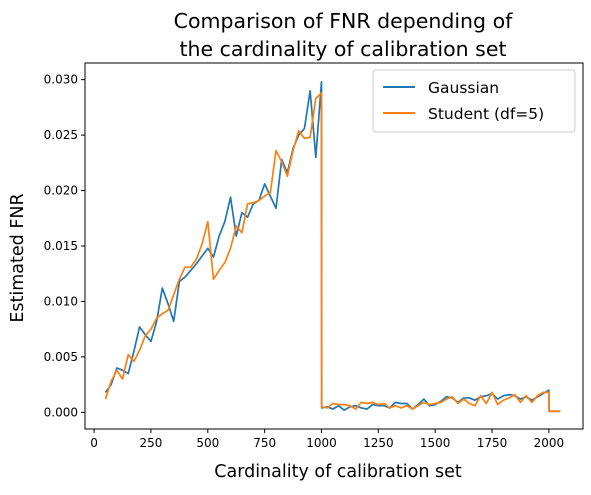 The height and width of the screenshot is (495, 591). What do you see at coordinates (435, 443) in the screenshot?
I see `x-tick-label: 1500` at bounding box center [435, 443].